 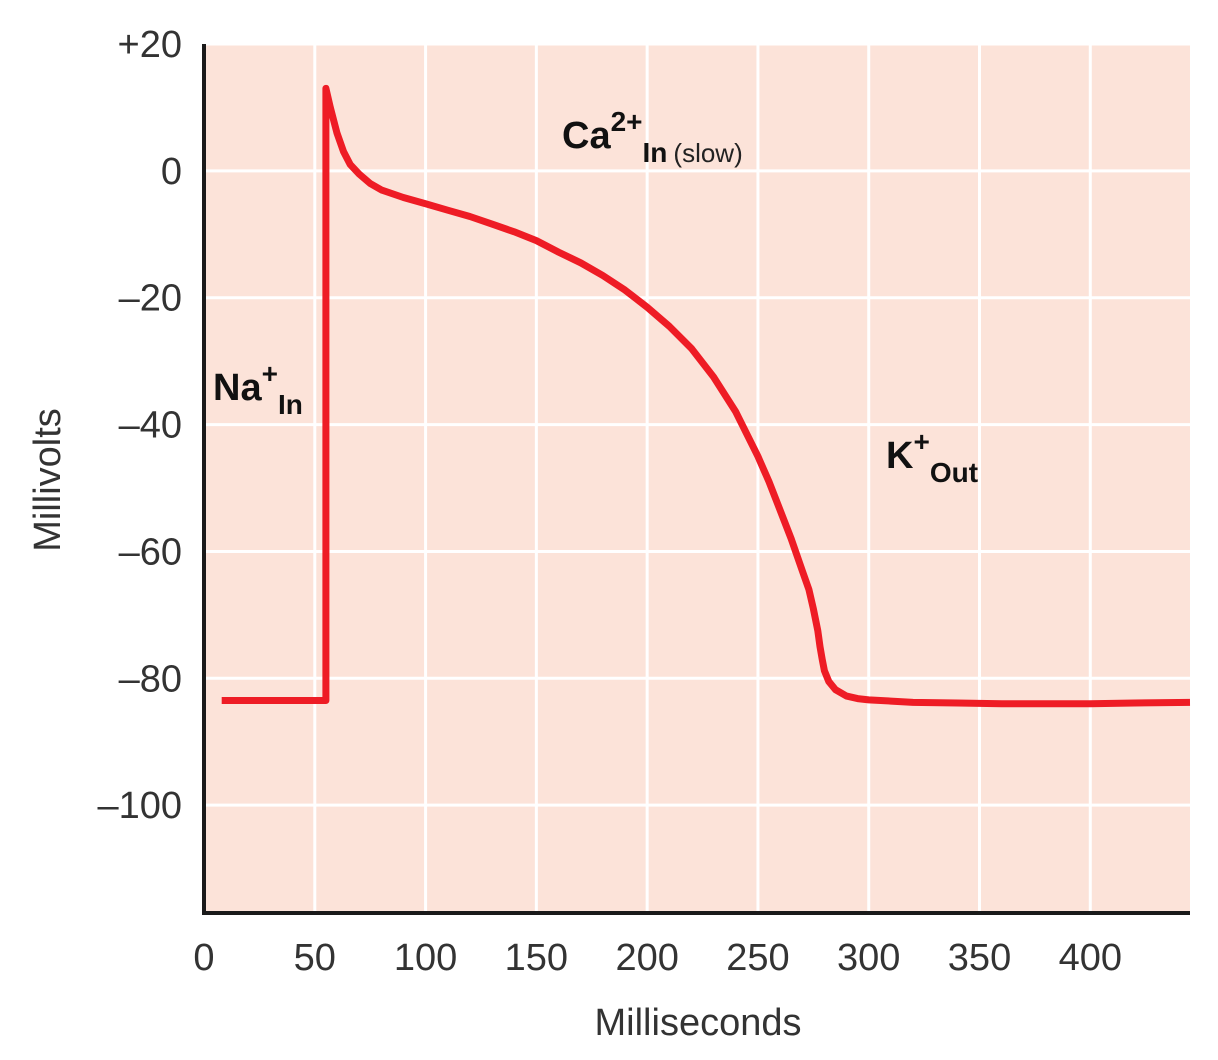 What do you see at coordinates (48, 480) in the screenshot?
I see `y-axis-title: Millivolts` at bounding box center [48, 480].